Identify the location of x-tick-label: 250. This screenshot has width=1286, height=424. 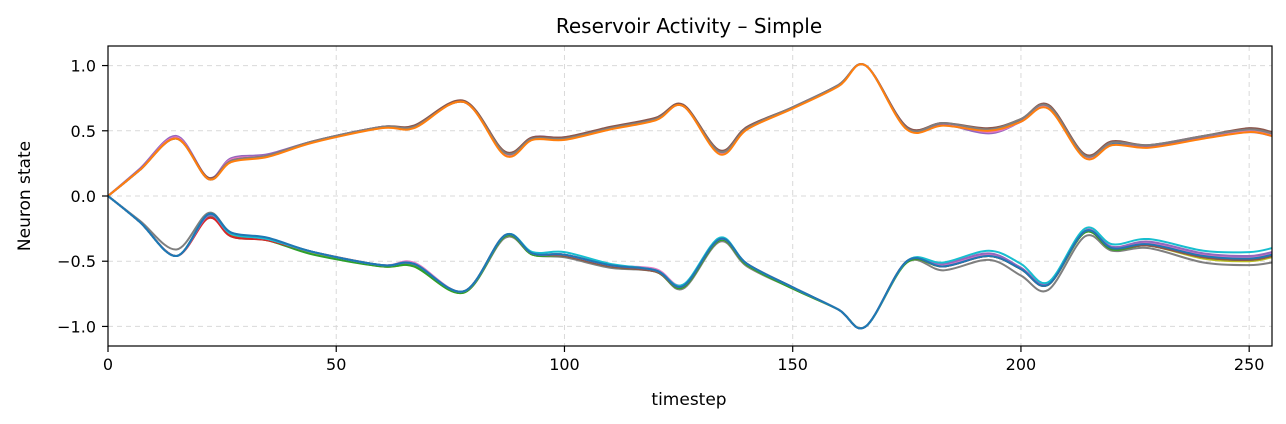
(1249, 364).